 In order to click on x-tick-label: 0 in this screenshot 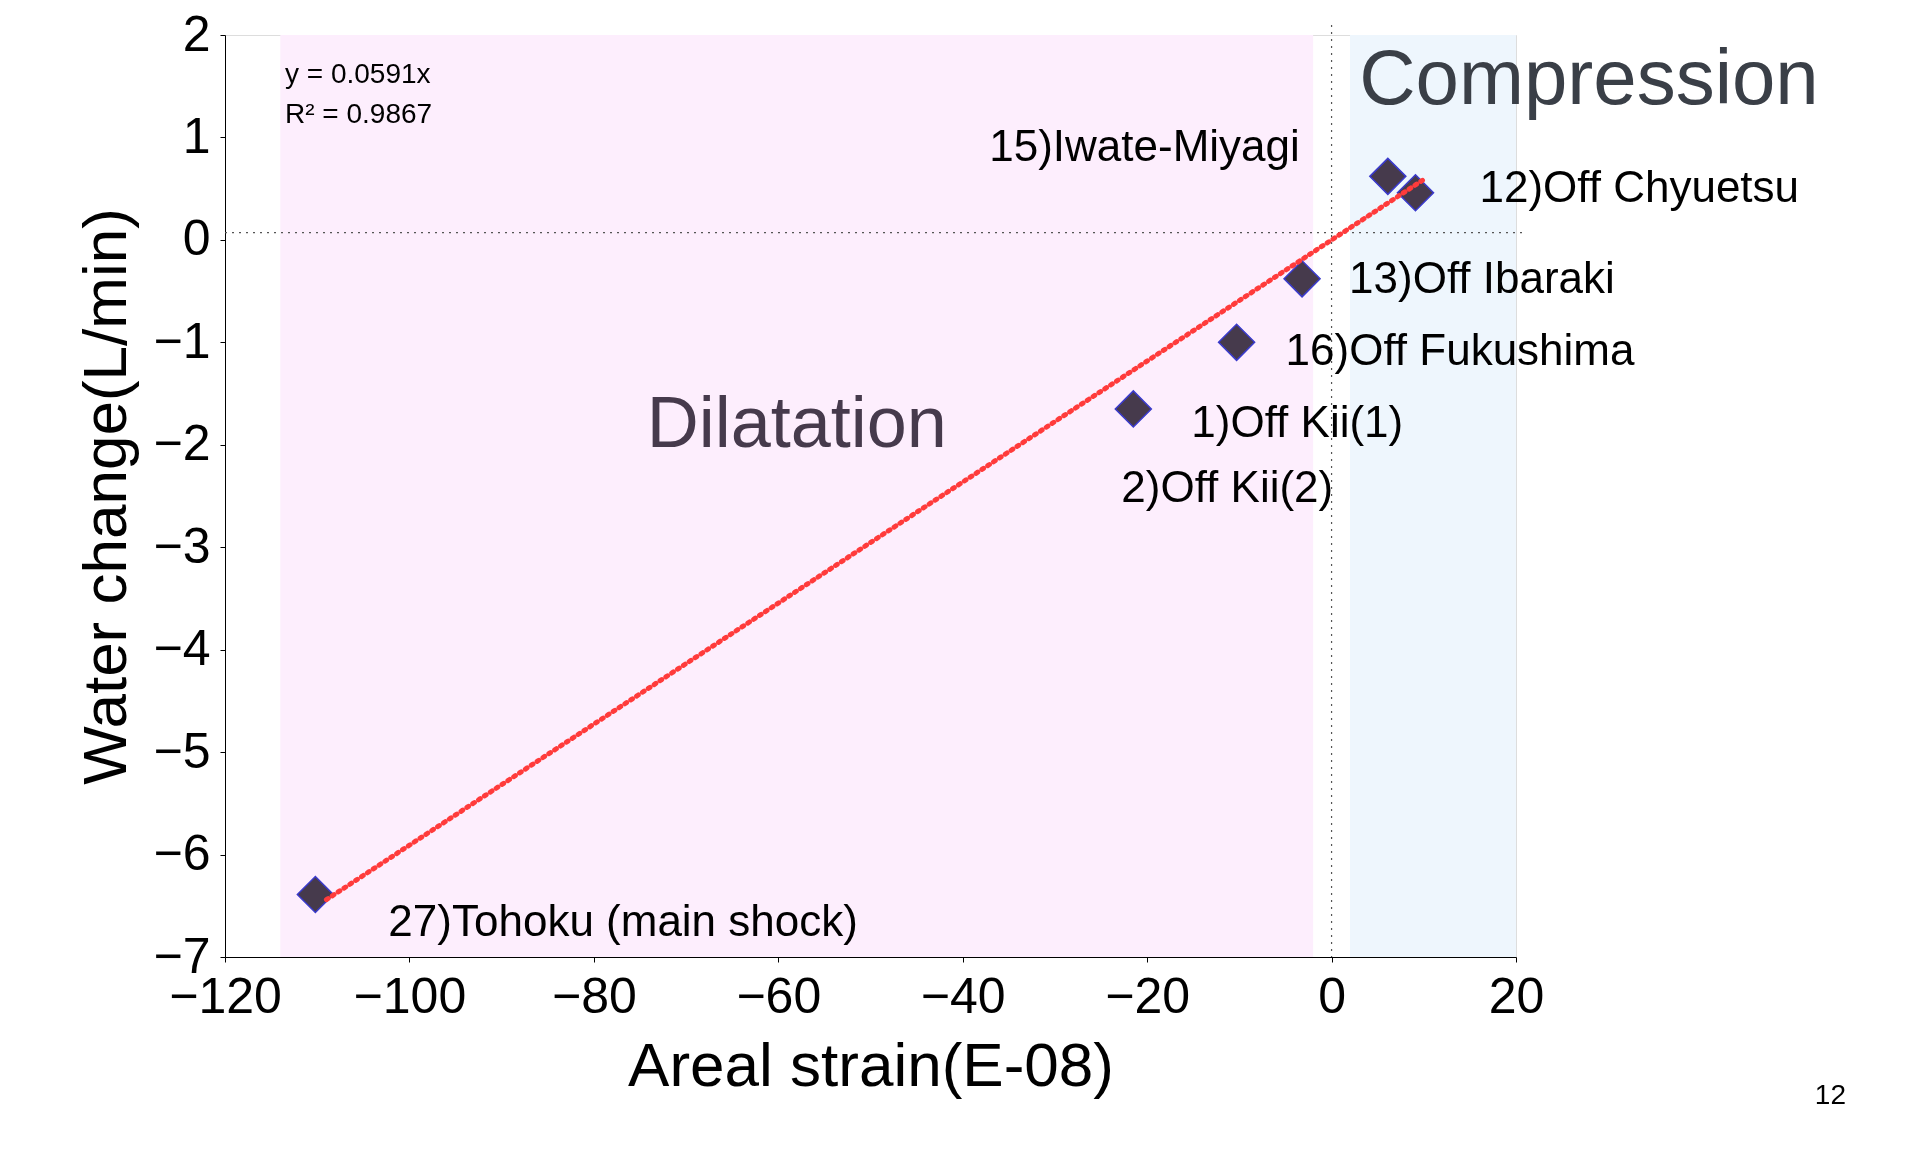, I will do `click(1332, 995)`.